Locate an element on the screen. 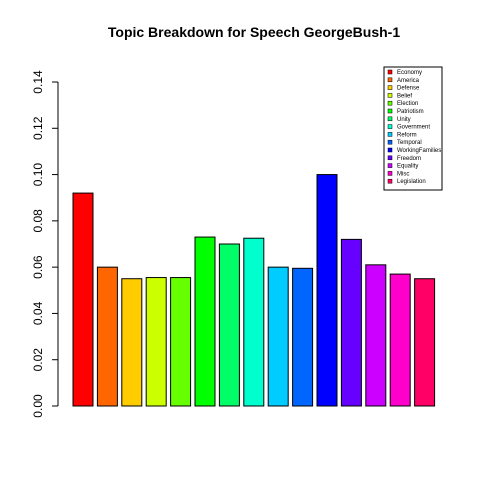 The image size is (480, 485). bar-freedom is located at coordinates (351, 322).